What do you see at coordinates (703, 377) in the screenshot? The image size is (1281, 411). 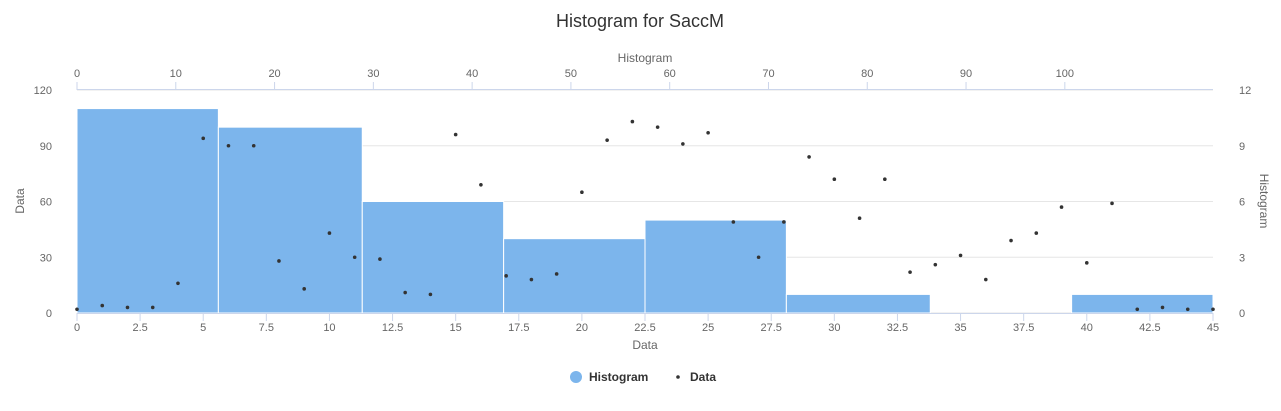 I see `legend-data-label: Data` at bounding box center [703, 377].